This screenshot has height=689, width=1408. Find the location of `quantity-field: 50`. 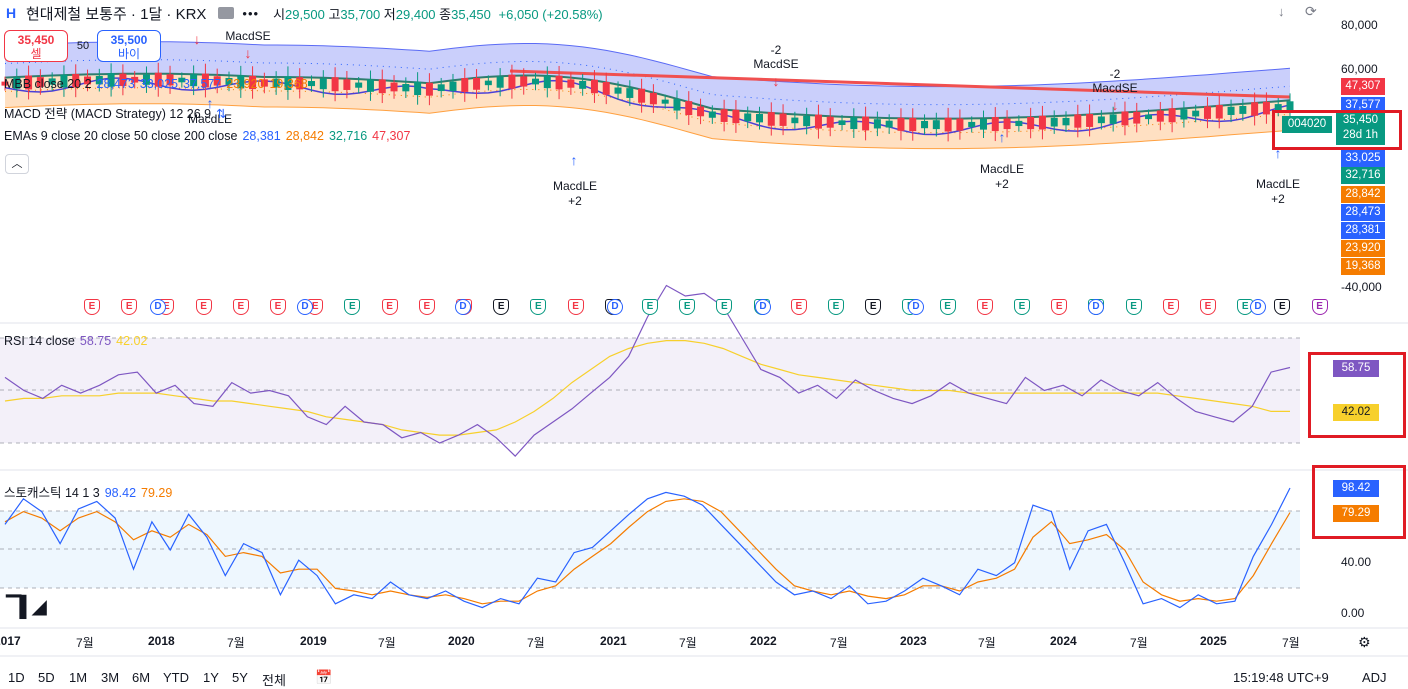

quantity-field: 50 is located at coordinates (83, 46).